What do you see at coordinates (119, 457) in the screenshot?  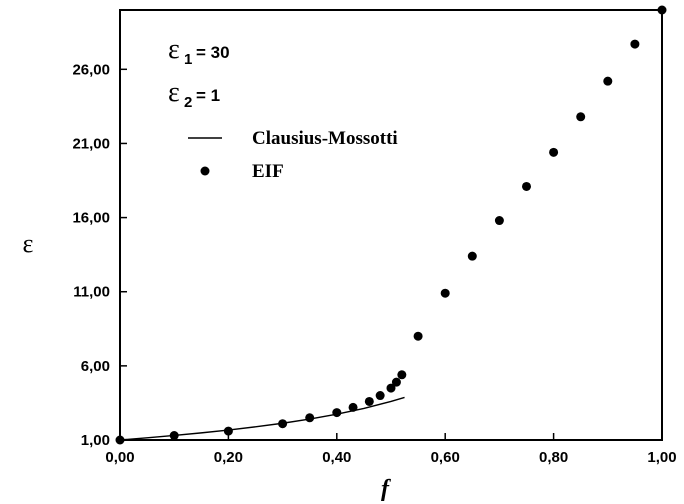 I see `x-tick-label: 0,00` at bounding box center [119, 457].